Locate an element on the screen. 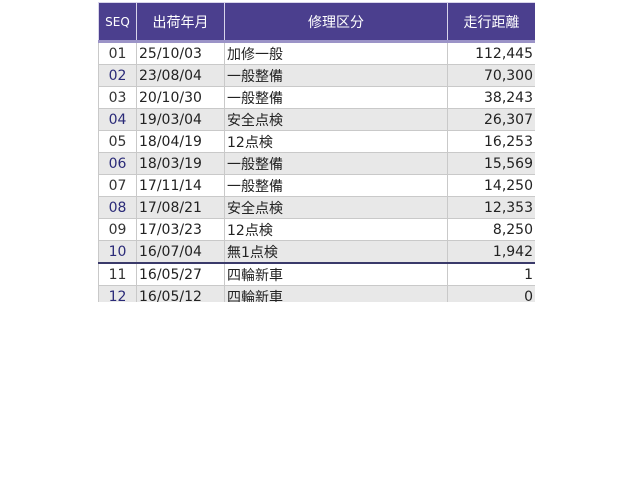 The image size is (640, 480). table-row: 05 18/04/19 12点検 16,253 is located at coordinates (316, 141).